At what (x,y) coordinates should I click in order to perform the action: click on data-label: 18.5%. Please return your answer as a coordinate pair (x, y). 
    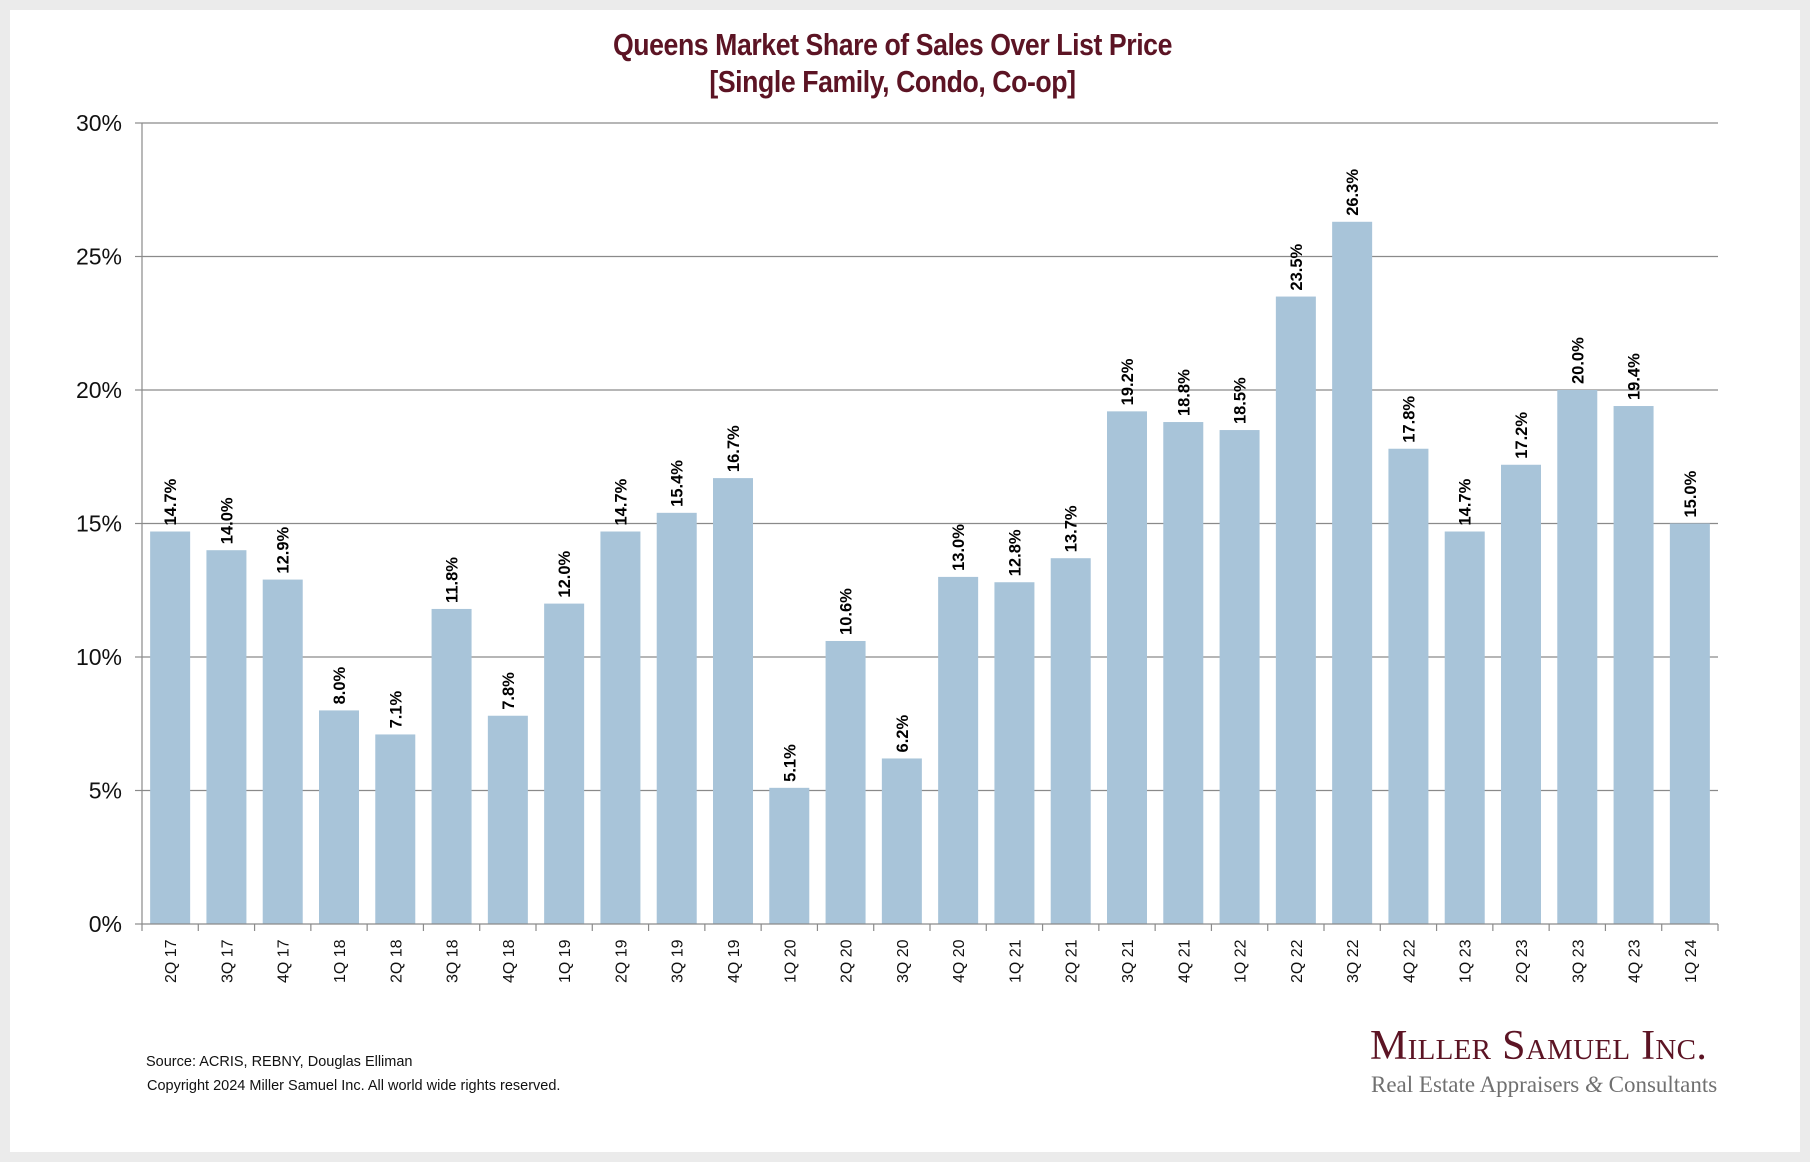
    Looking at the image, I should click on (1241, 400).